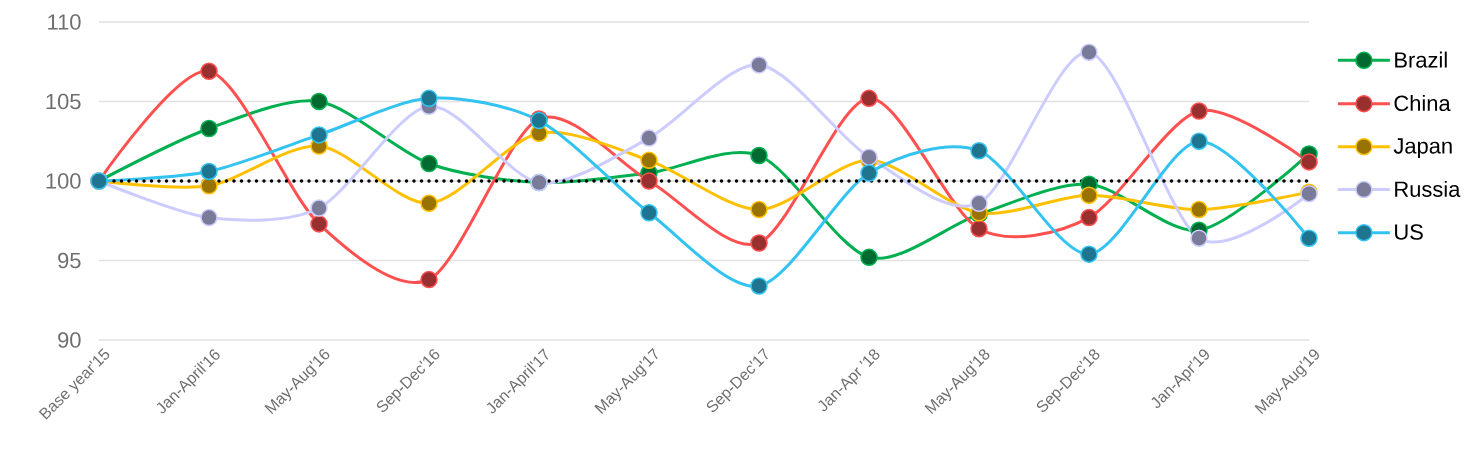 This screenshot has width=1465, height=473. What do you see at coordinates (69, 340) in the screenshot?
I see `y-tick-label: 90` at bounding box center [69, 340].